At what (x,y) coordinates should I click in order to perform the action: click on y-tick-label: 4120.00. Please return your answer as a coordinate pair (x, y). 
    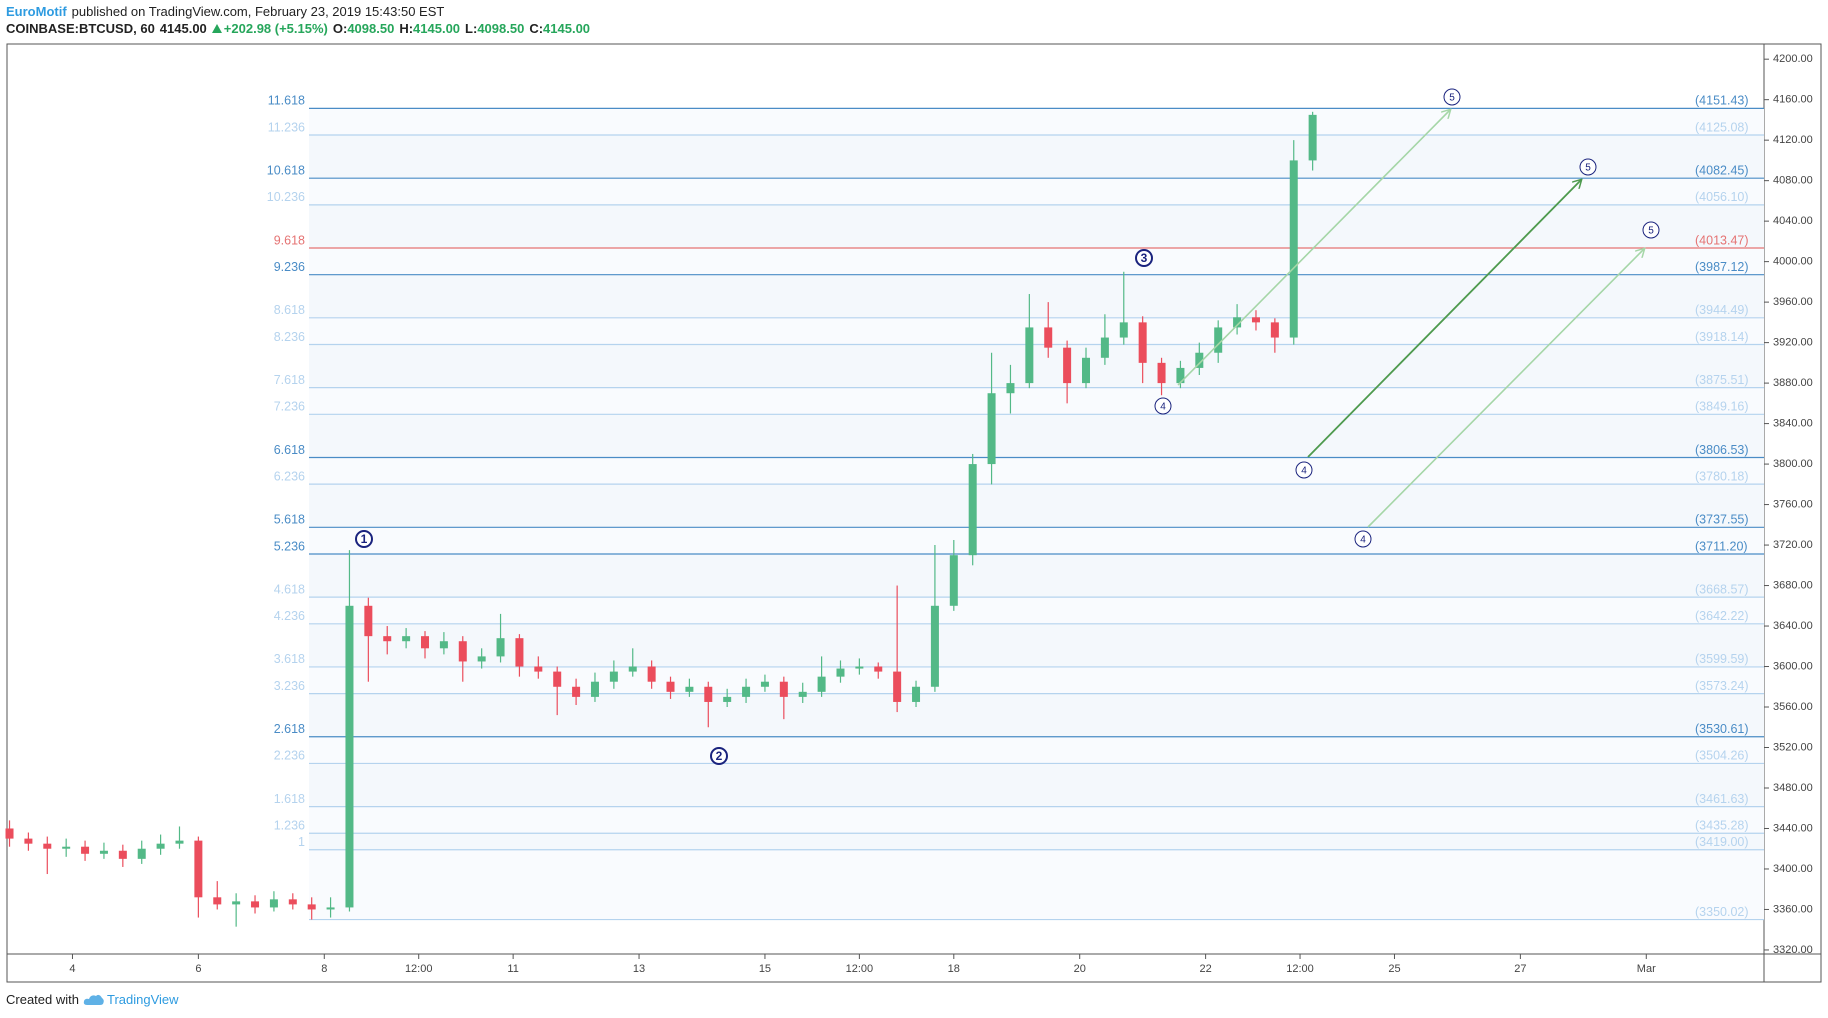
    Looking at the image, I should click on (1793, 140).